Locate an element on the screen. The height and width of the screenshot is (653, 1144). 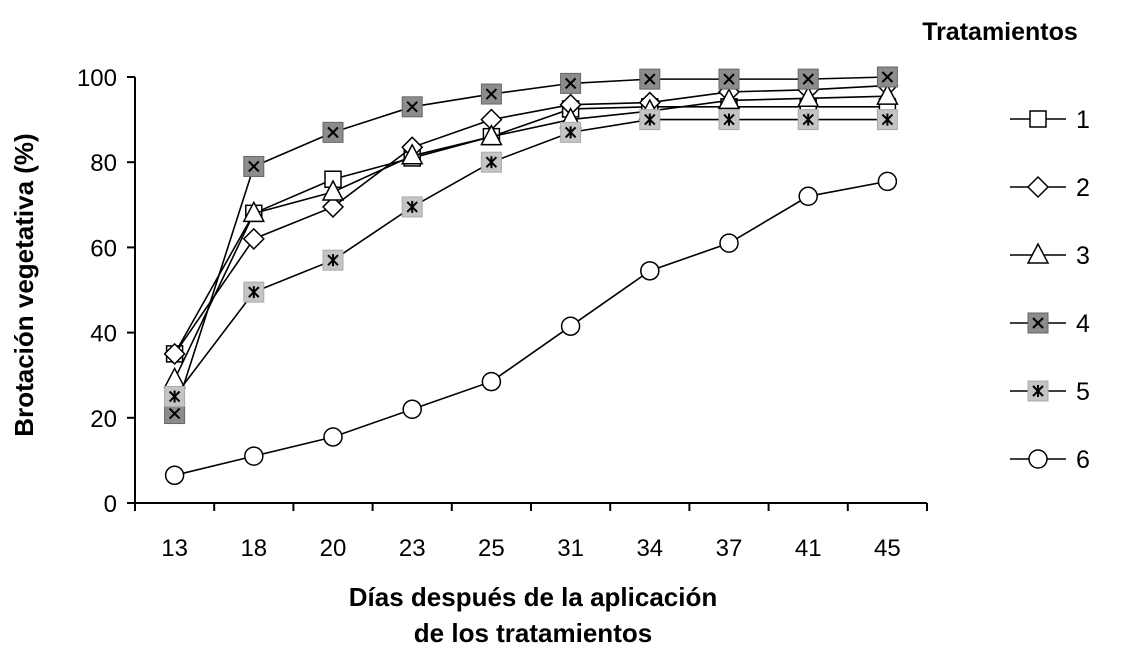
legend: 1 2 3 4 5 6 is located at coordinates (1050, 290).